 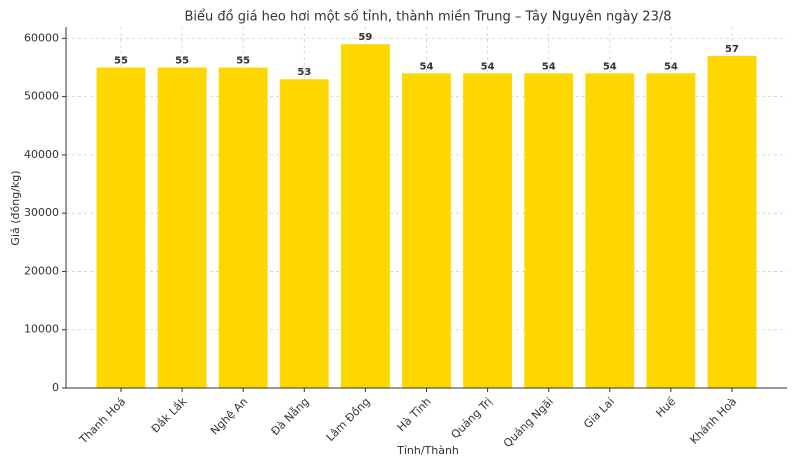 I want to click on y-tick-label: 50000, so click(x=41, y=96).